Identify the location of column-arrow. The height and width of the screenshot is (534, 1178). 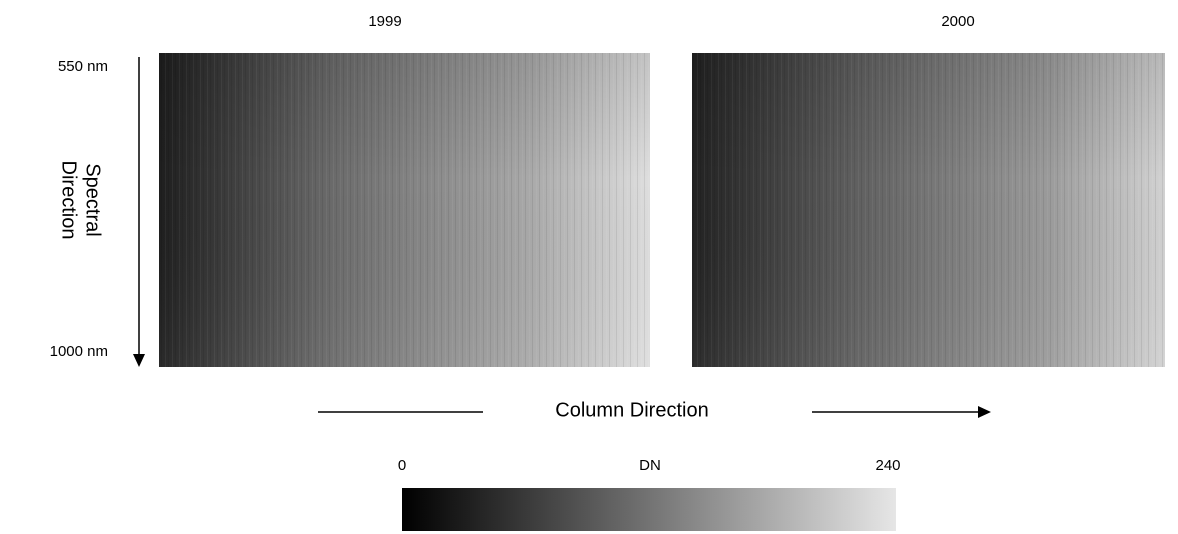
(901, 412).